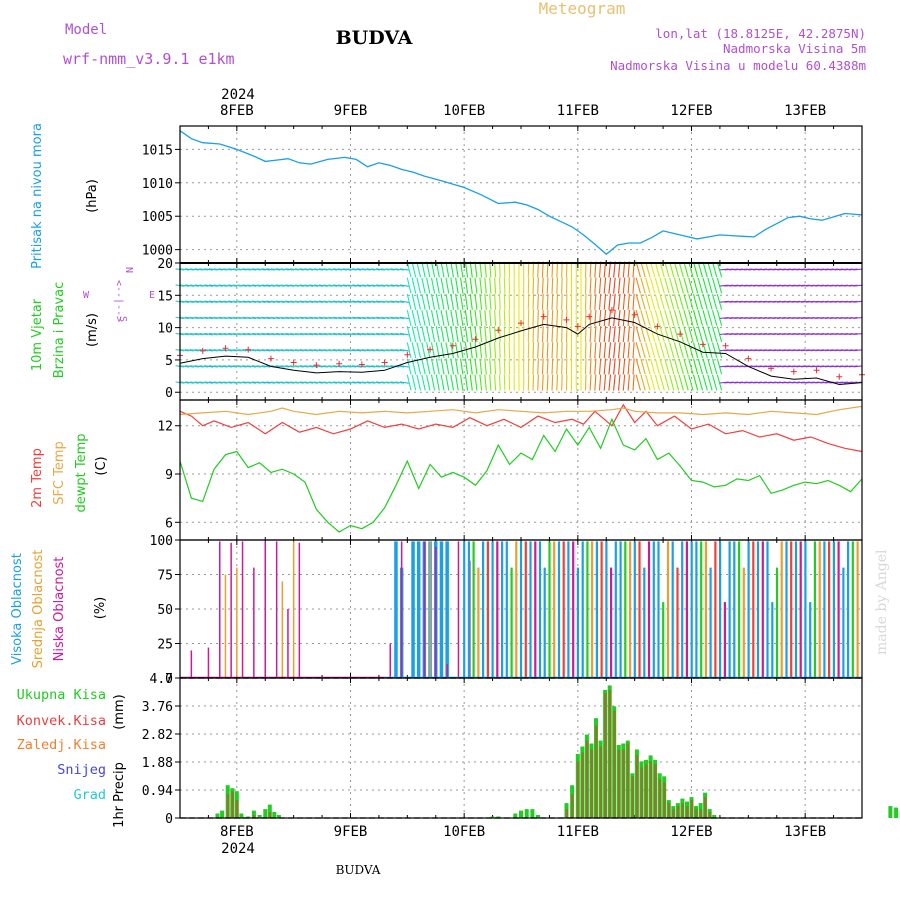  What do you see at coordinates (37, 334) in the screenshot?
I see `wind-ylabel: 10m Vjetar` at bounding box center [37, 334].